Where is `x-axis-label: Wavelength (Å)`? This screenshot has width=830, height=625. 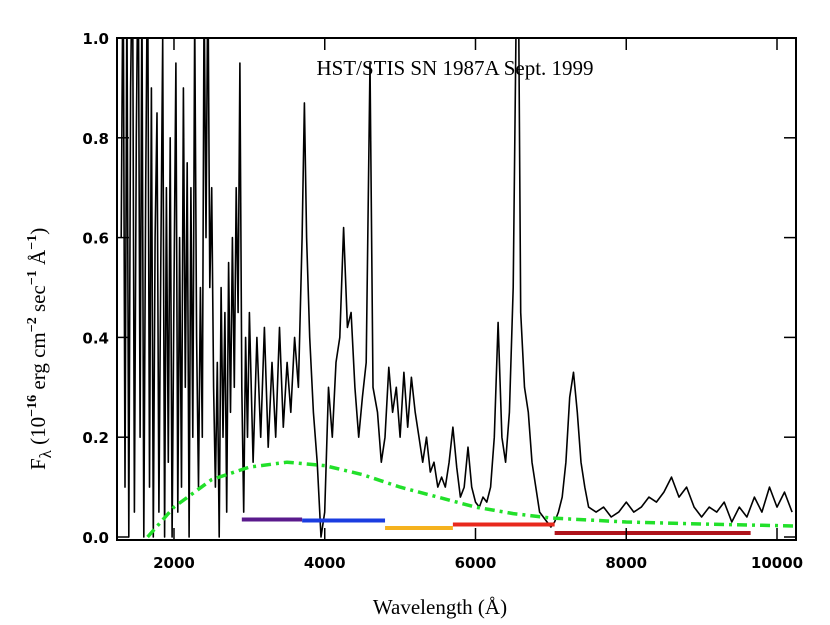
x-axis-label: Wavelength (Å) is located at coordinates (440, 607).